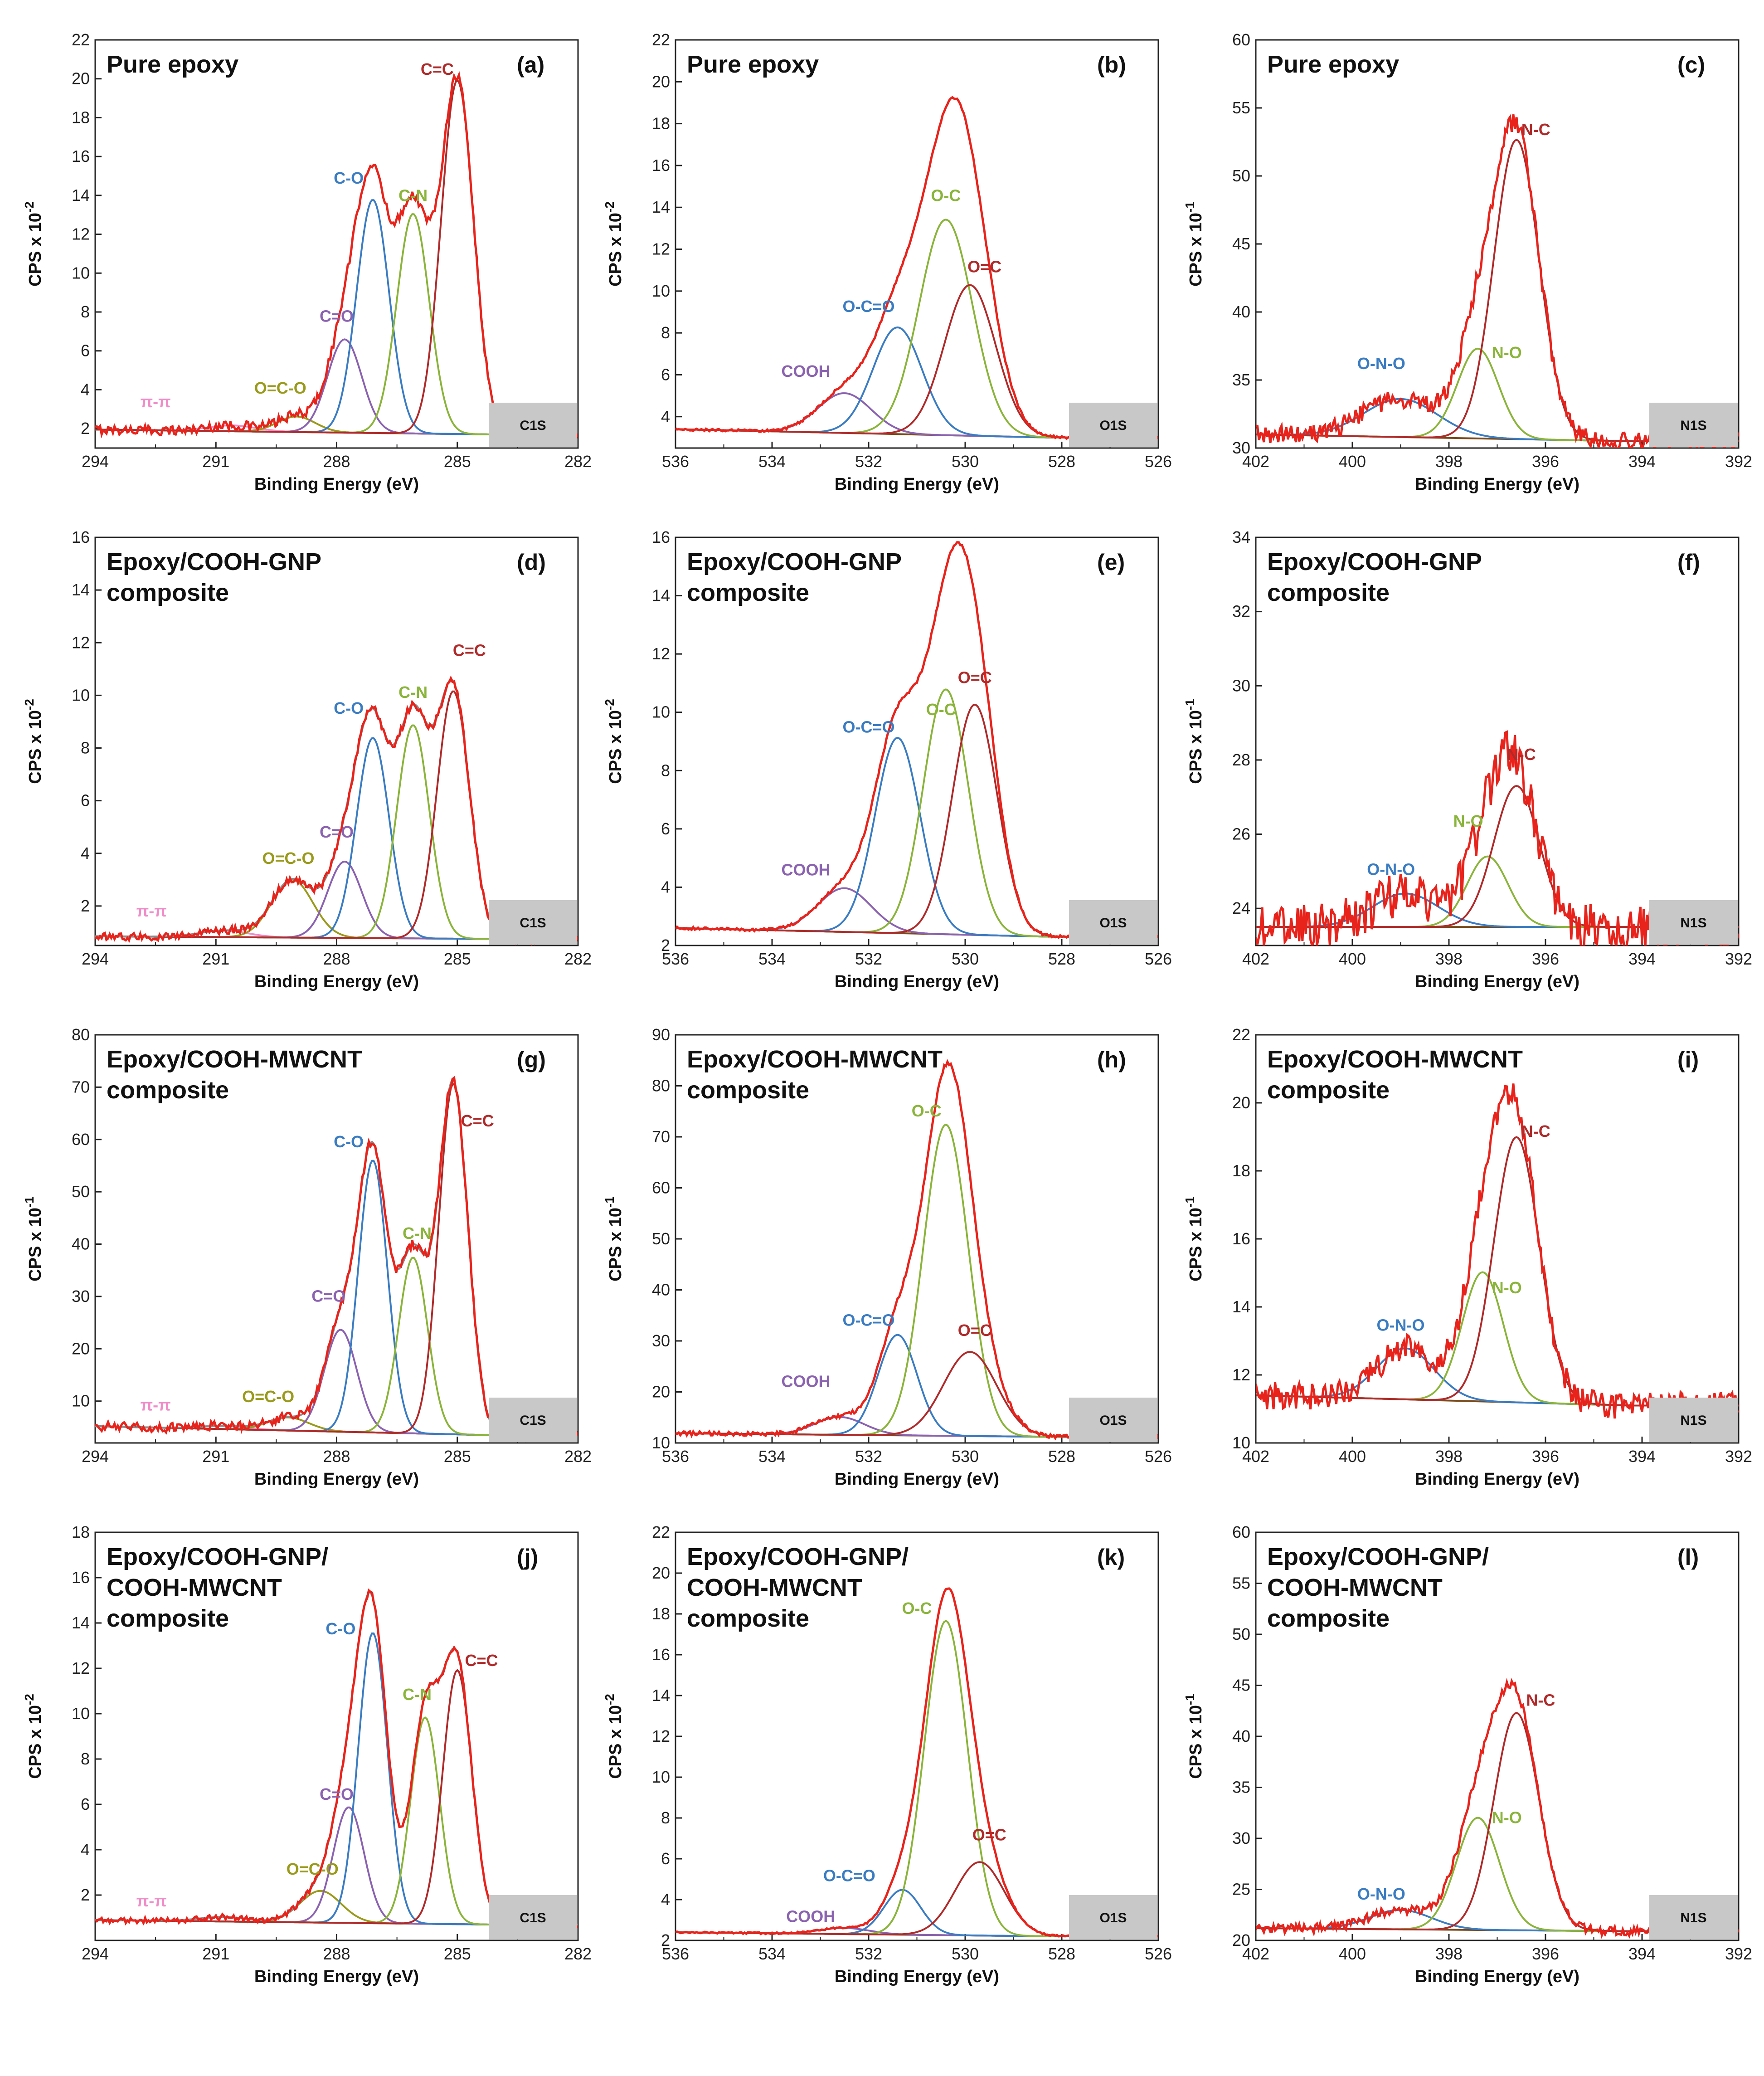 This screenshot has width=1764, height=2076. I want to click on x-tick-label: 534, so click(772, 1456).